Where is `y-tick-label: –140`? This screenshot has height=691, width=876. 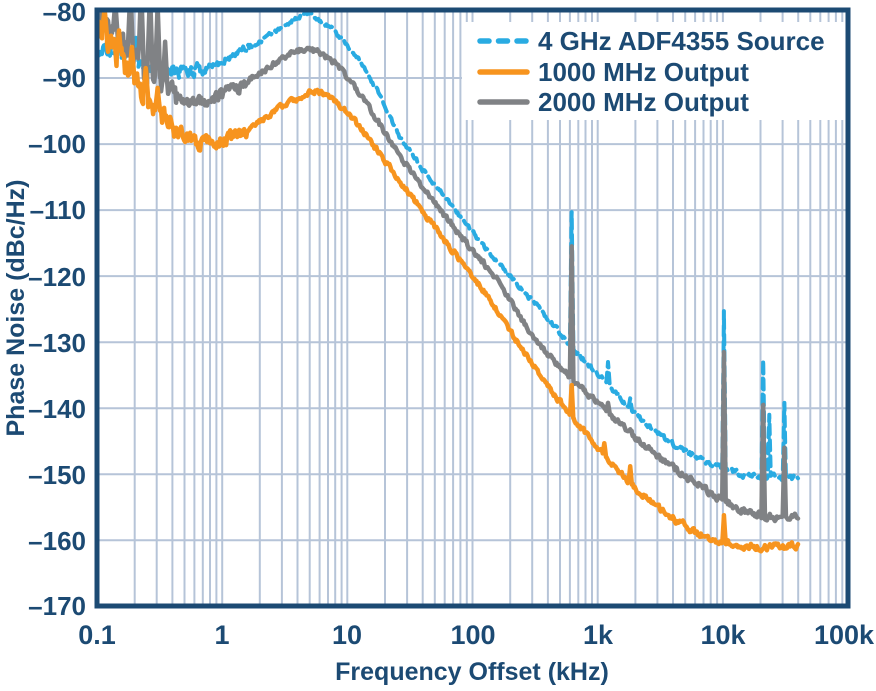
y-tick-label: –140 is located at coordinates (57, 409).